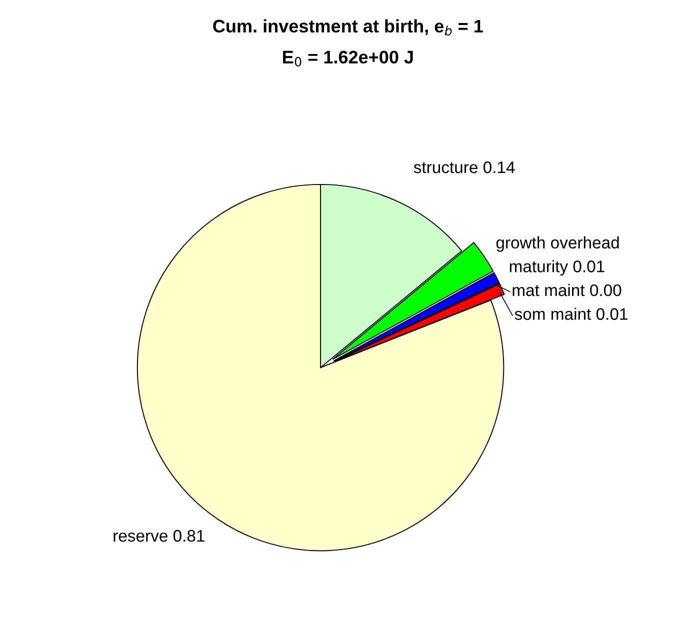  Describe the element at coordinates (159, 536) in the screenshot. I see `slice-label: reserve 0.81` at that location.